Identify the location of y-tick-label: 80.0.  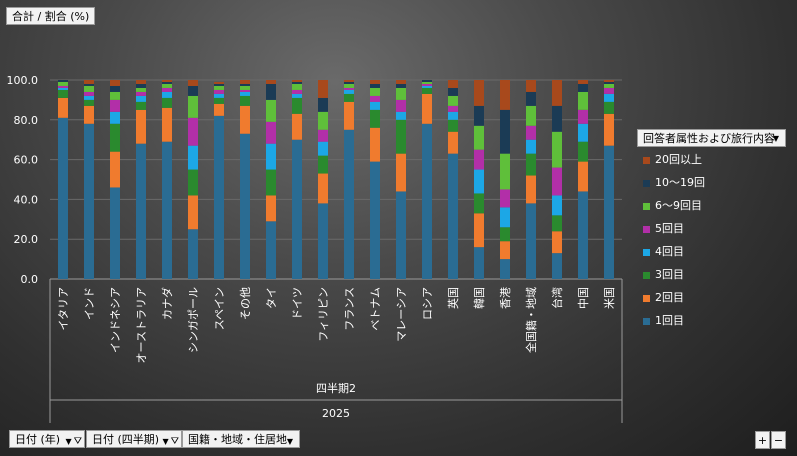
(26, 120).